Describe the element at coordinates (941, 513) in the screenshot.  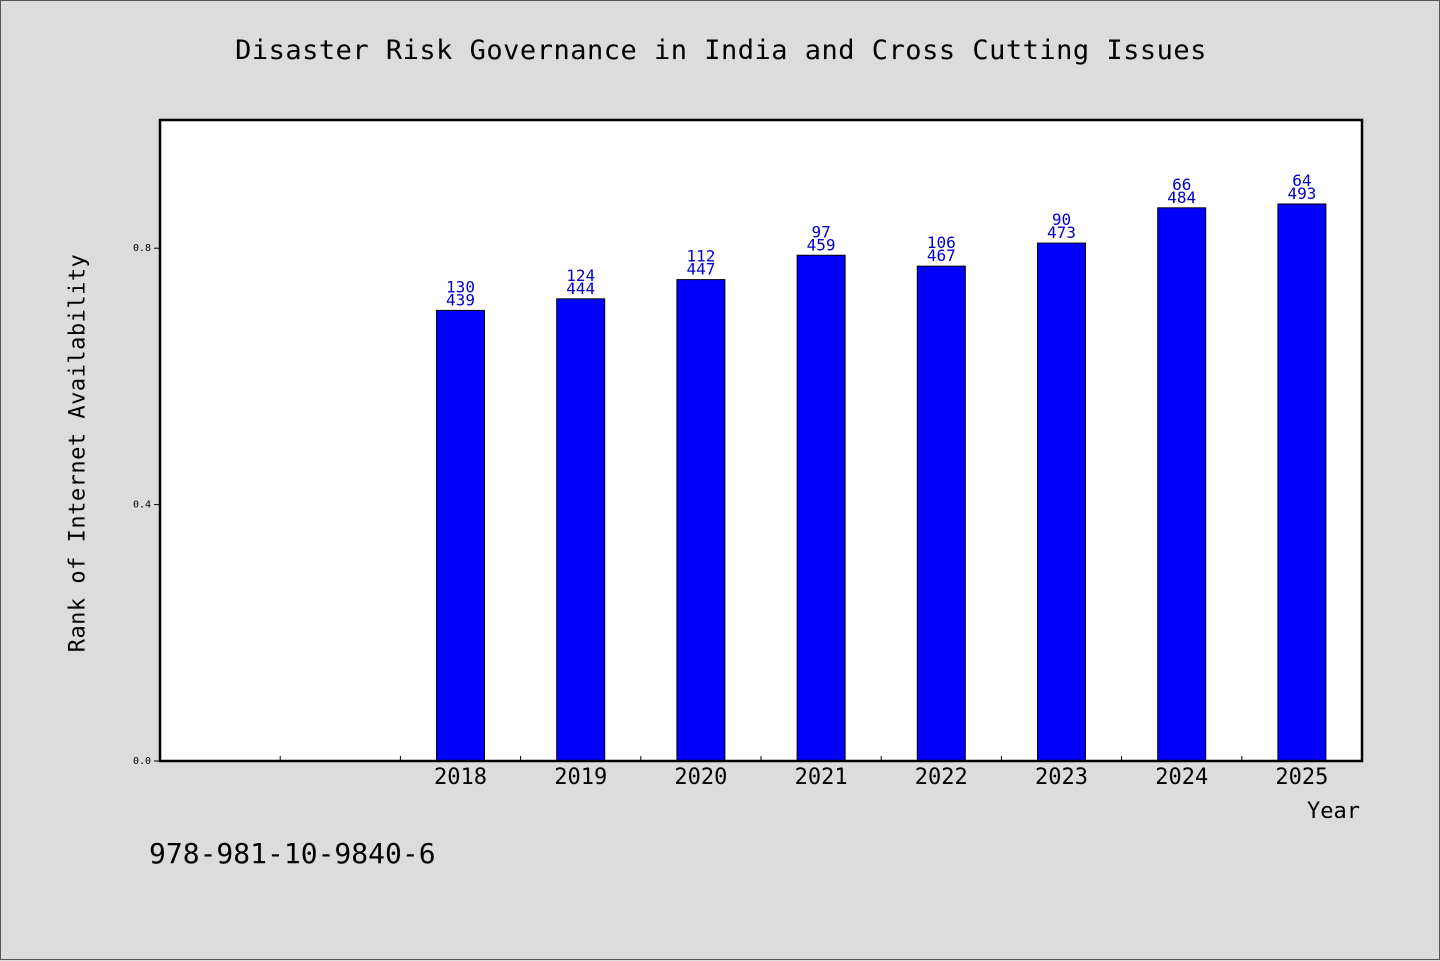
I see `bar-2022` at that location.